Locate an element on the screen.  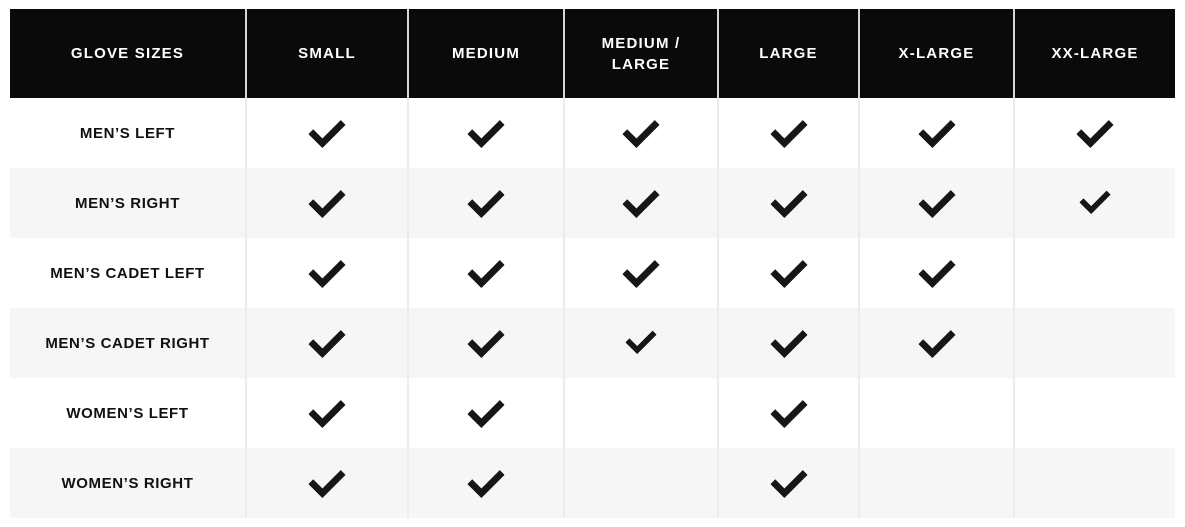
column-header-x-large: X-LARGE is located at coordinates (935, 53).